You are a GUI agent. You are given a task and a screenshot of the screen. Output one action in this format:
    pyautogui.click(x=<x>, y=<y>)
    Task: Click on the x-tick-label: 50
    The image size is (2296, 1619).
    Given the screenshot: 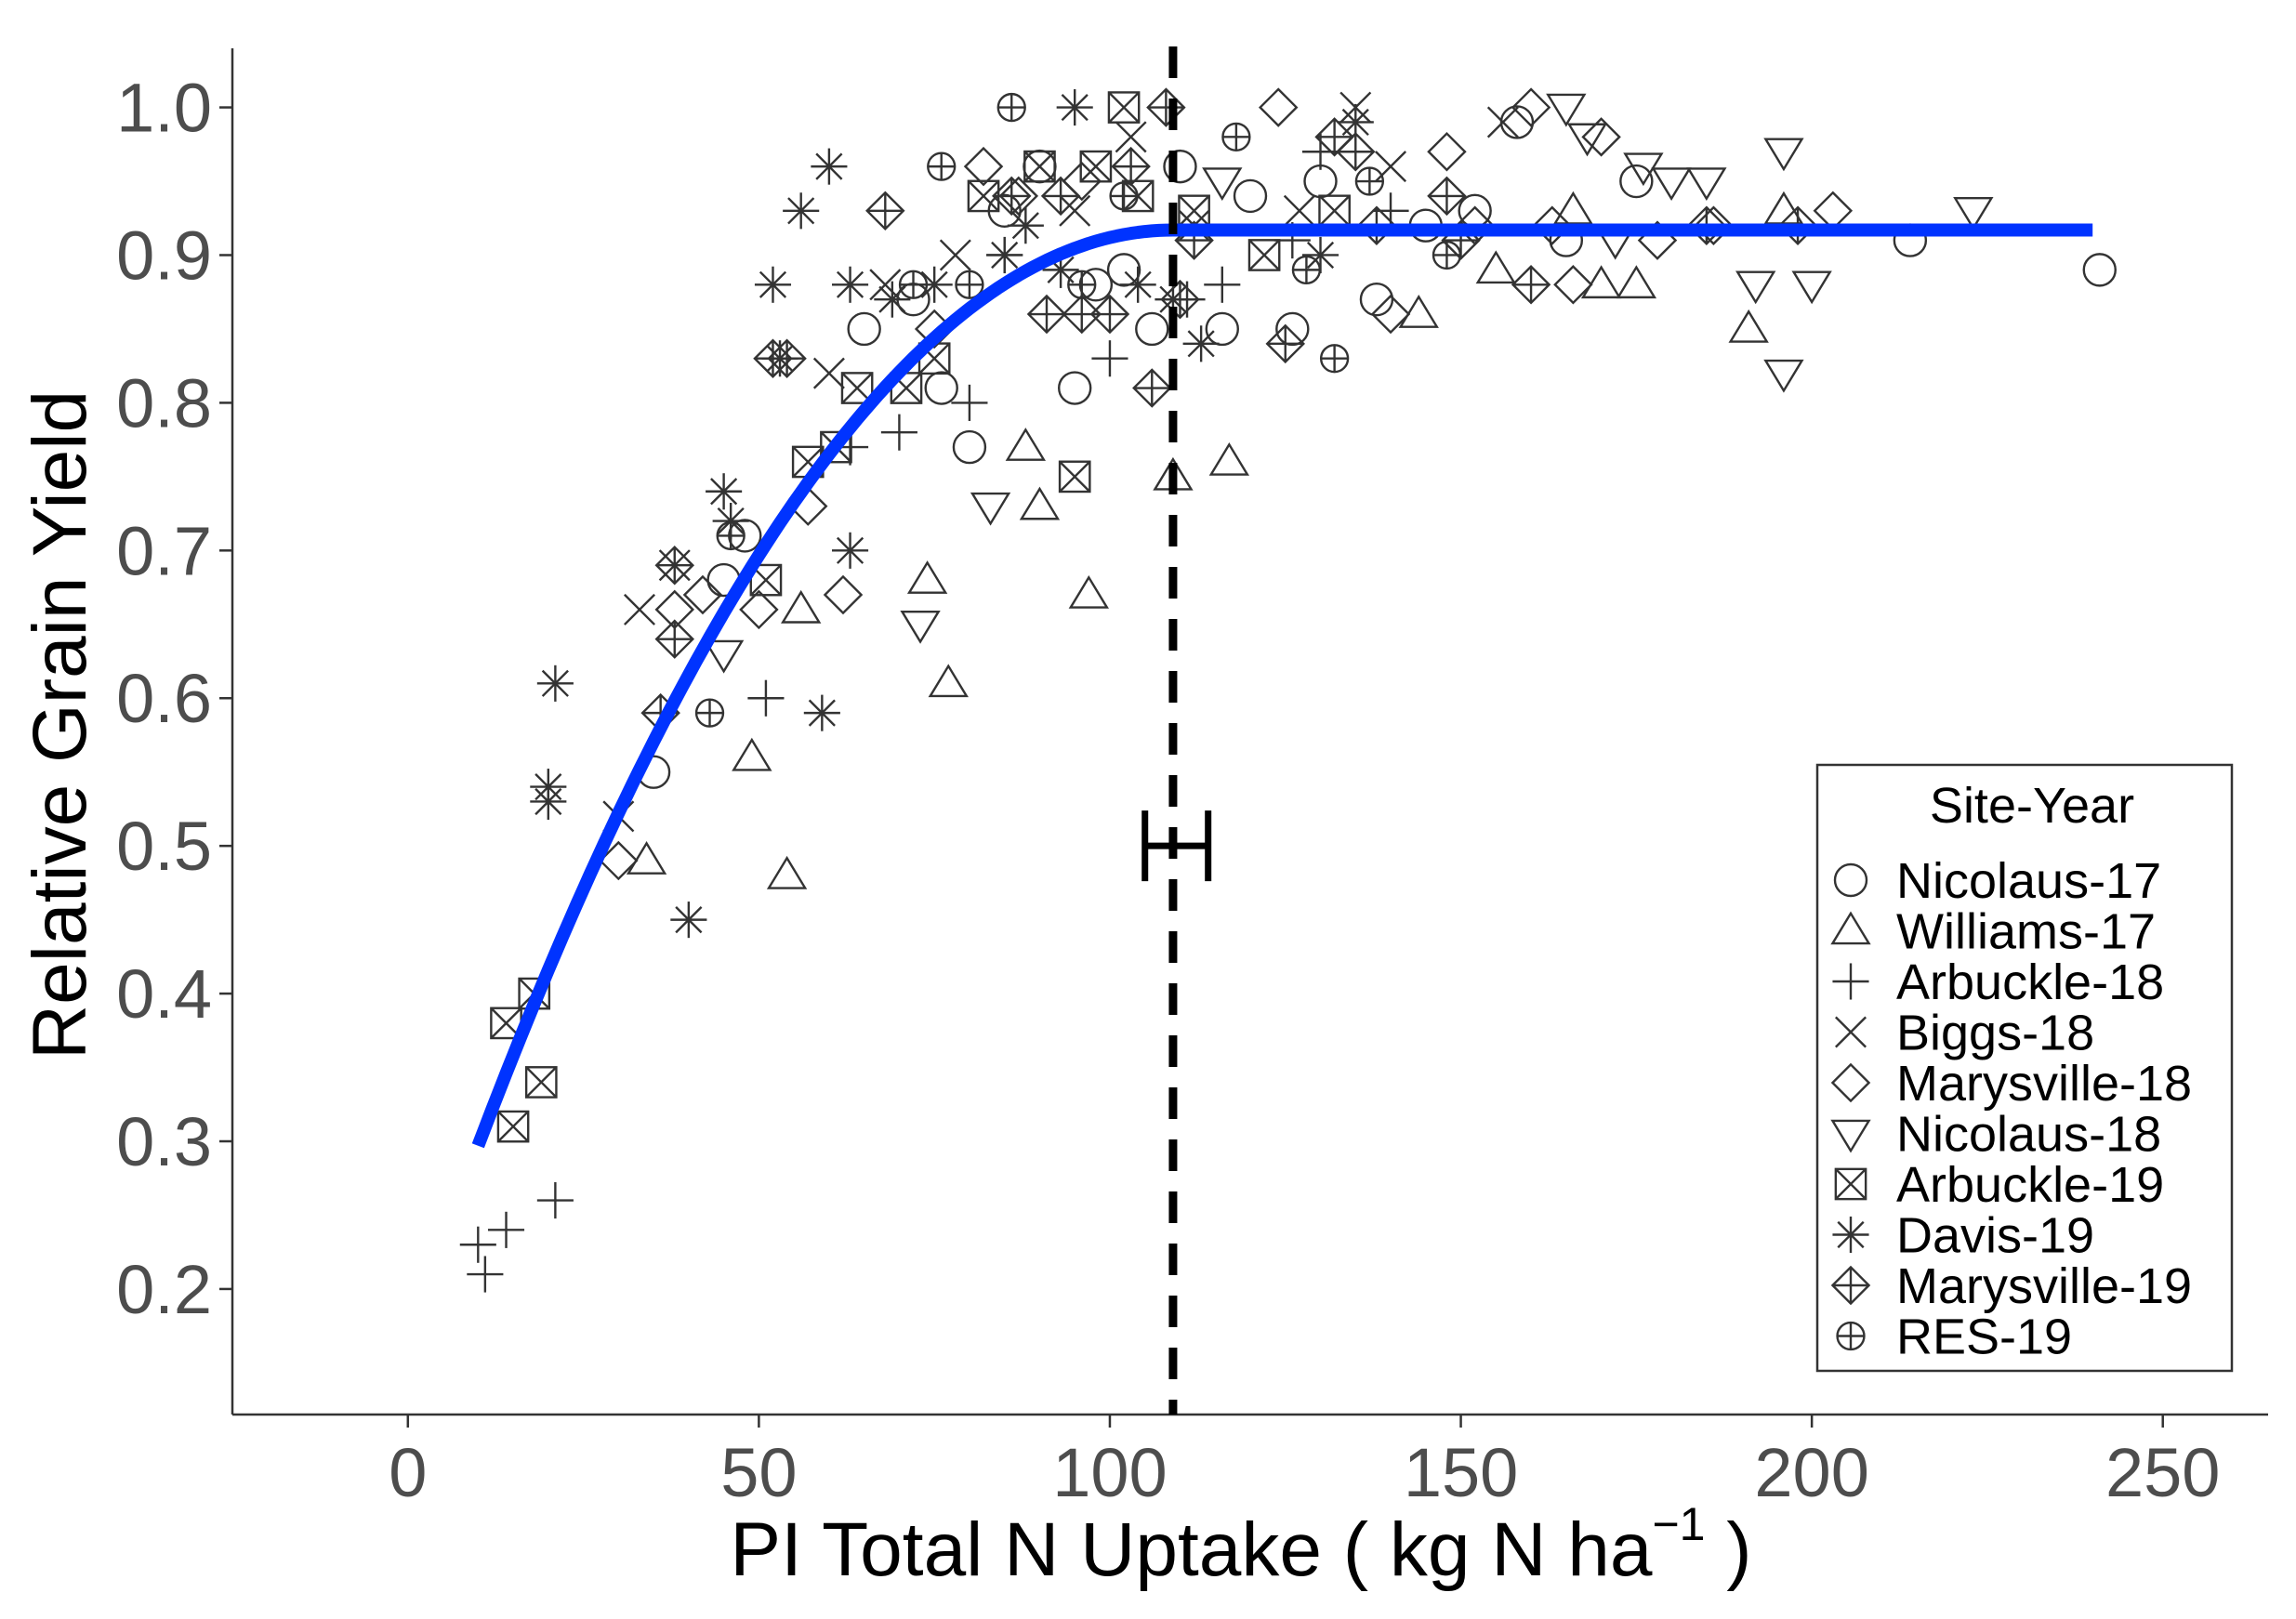 What is the action you would take?
    pyautogui.click(x=759, y=1472)
    